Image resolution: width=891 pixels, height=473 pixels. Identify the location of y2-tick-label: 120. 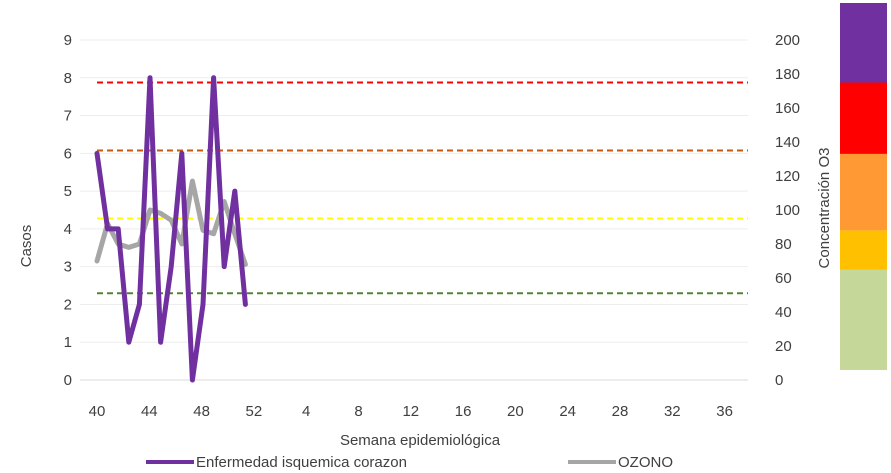
(787, 176).